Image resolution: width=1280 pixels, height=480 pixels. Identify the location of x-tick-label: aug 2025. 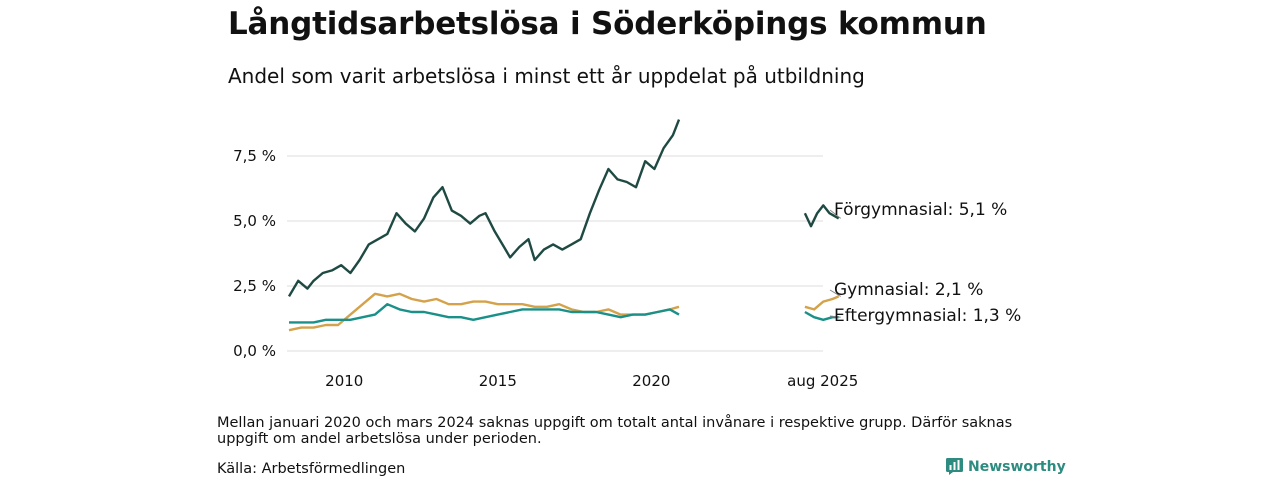
(822, 381).